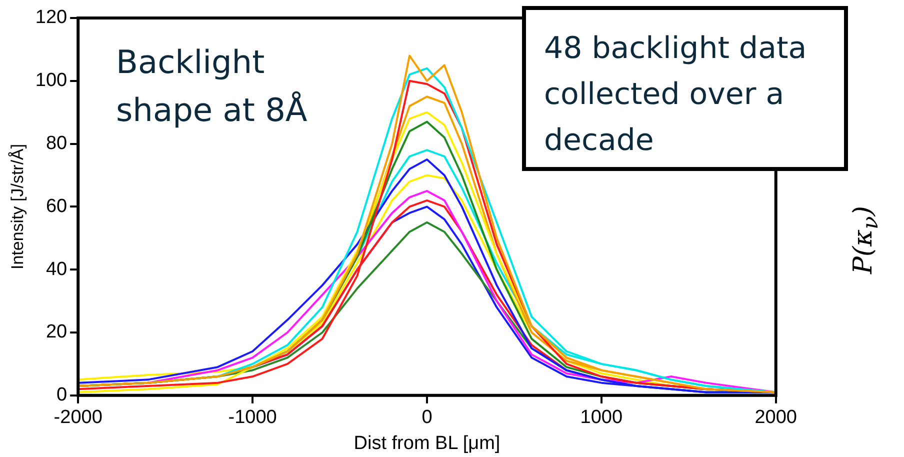 The height and width of the screenshot is (457, 904). Describe the element at coordinates (57, 332) in the screenshot. I see `y-tick-label: 20` at that location.